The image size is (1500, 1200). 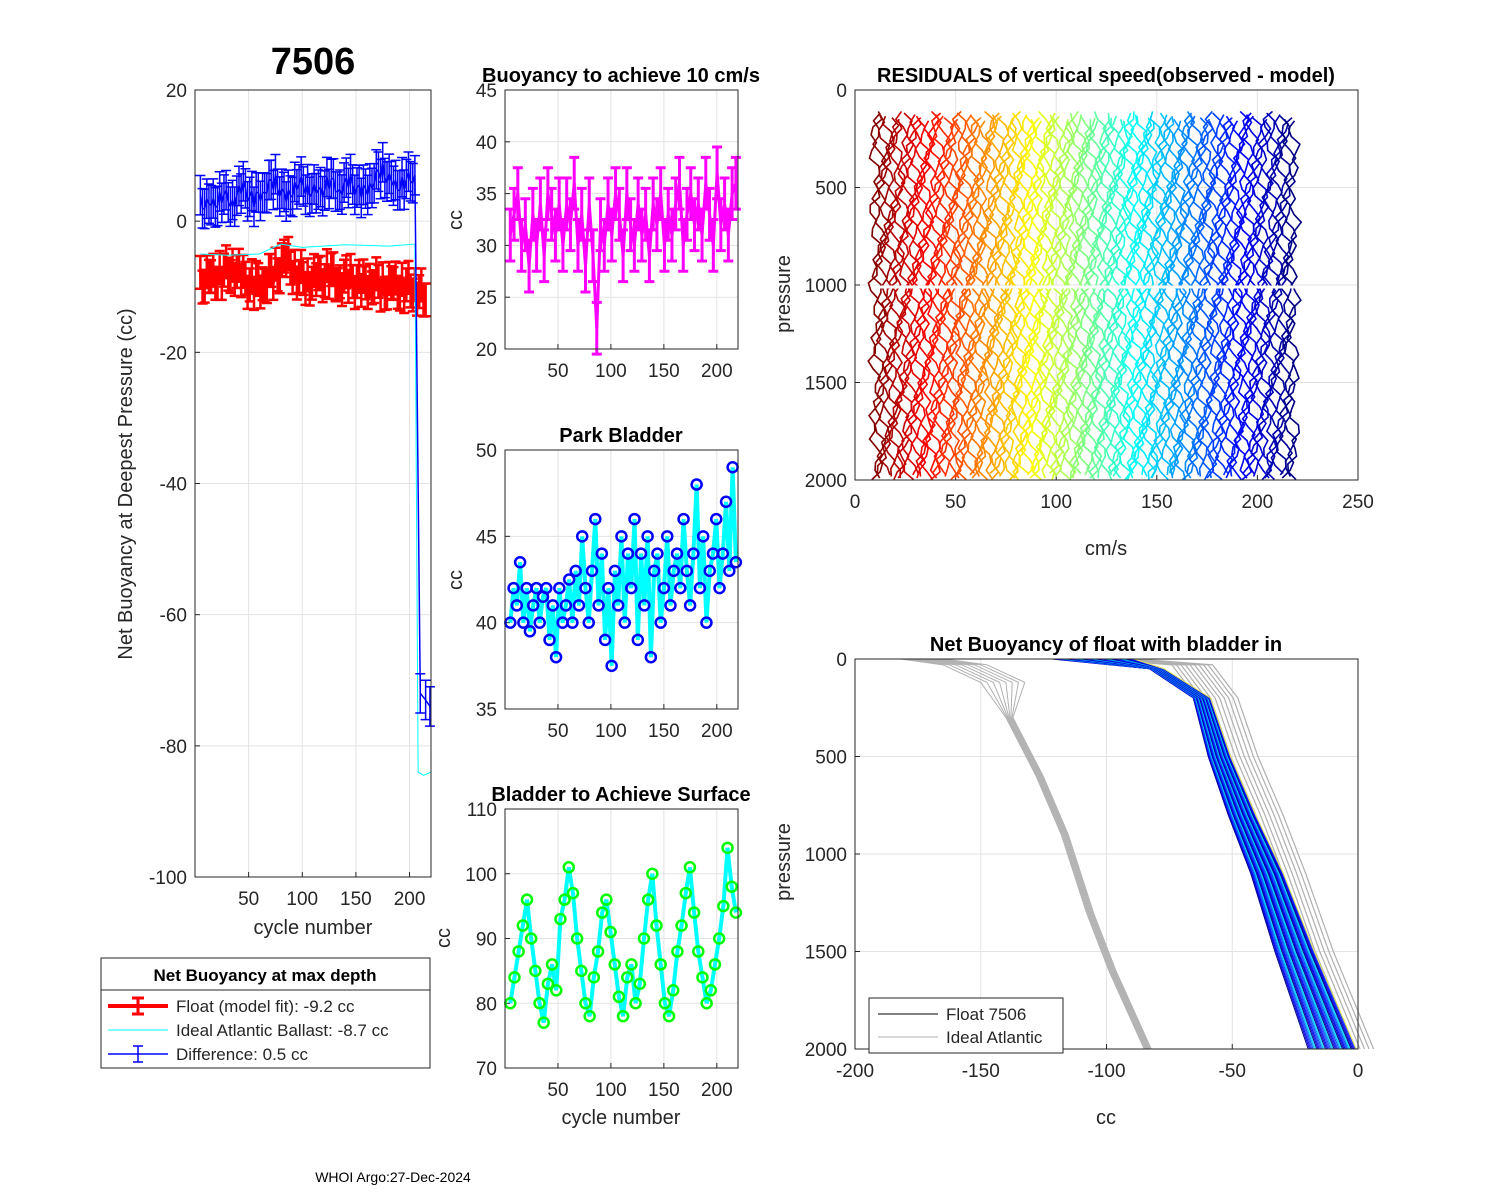 I want to click on y-tick-label: 2000, so click(x=826, y=481).